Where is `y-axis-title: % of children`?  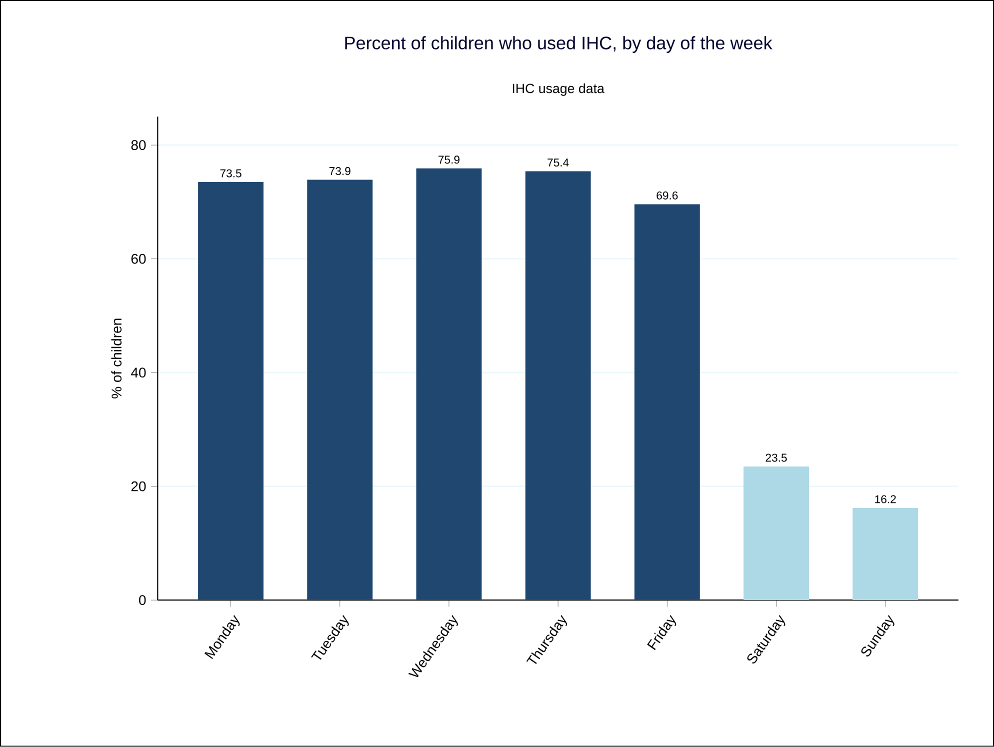
y-axis-title: % of children is located at coordinates (116, 358).